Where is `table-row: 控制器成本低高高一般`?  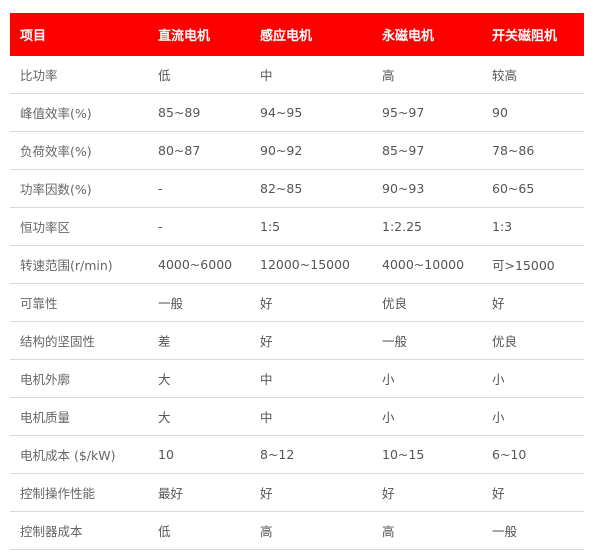 table-row: 控制器成本低高高一般 is located at coordinates (297, 530).